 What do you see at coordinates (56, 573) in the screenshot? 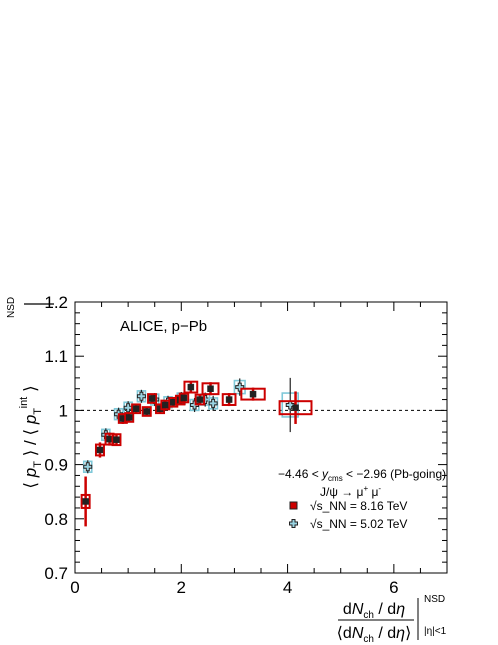
I see `y-tick-label: 0.7` at bounding box center [56, 573].